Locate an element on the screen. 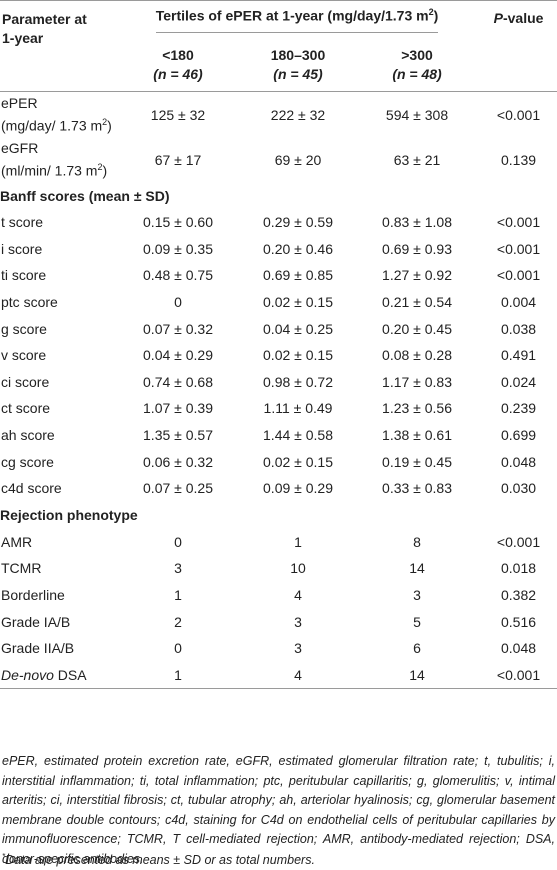 This screenshot has height=870, width=557. table-row: Borderline 1 4 3 0.382 is located at coordinates (278, 595).